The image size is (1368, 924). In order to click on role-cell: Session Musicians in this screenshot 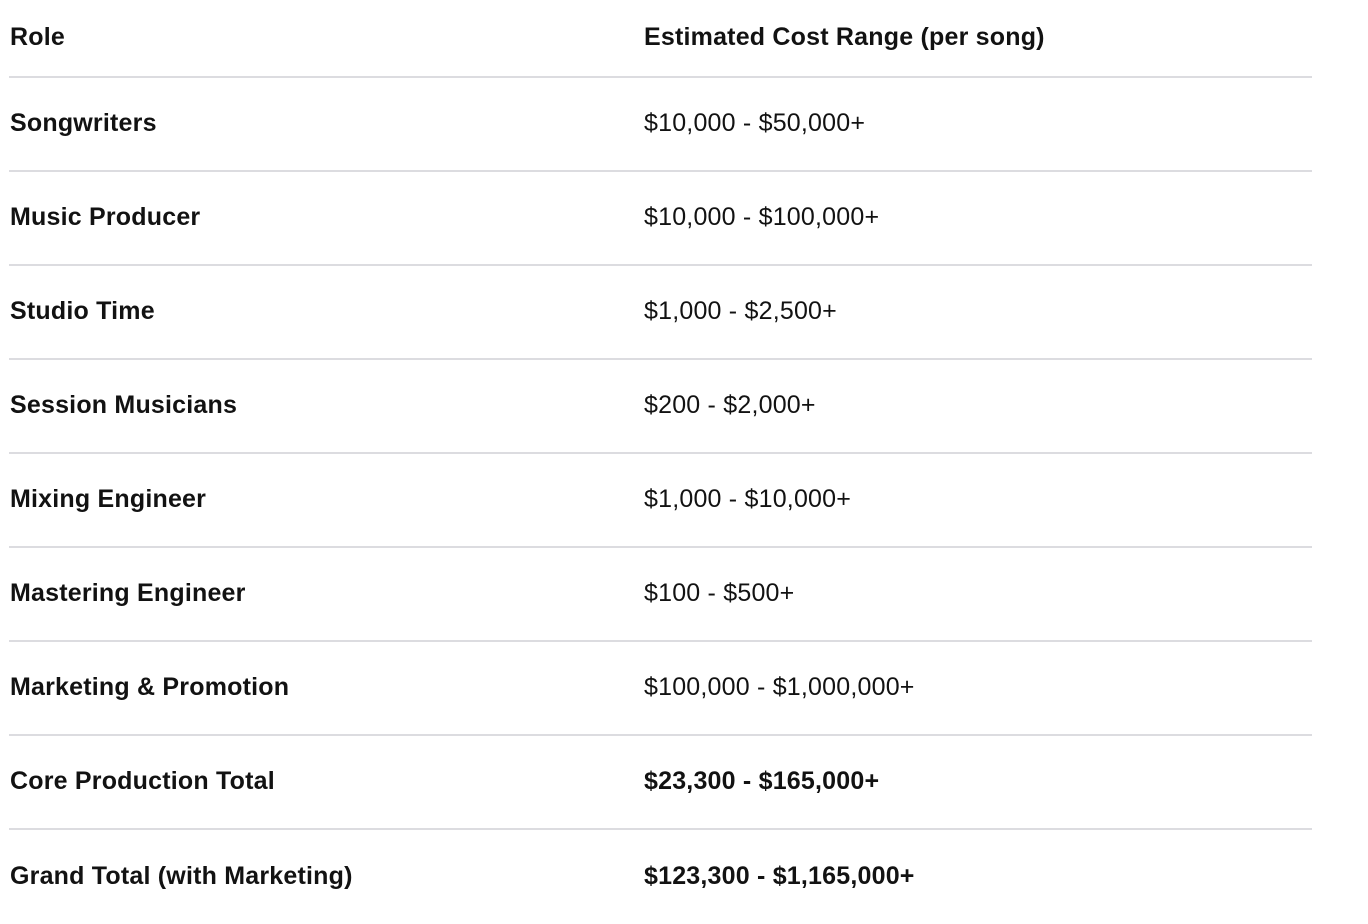, I will do `click(124, 405)`.